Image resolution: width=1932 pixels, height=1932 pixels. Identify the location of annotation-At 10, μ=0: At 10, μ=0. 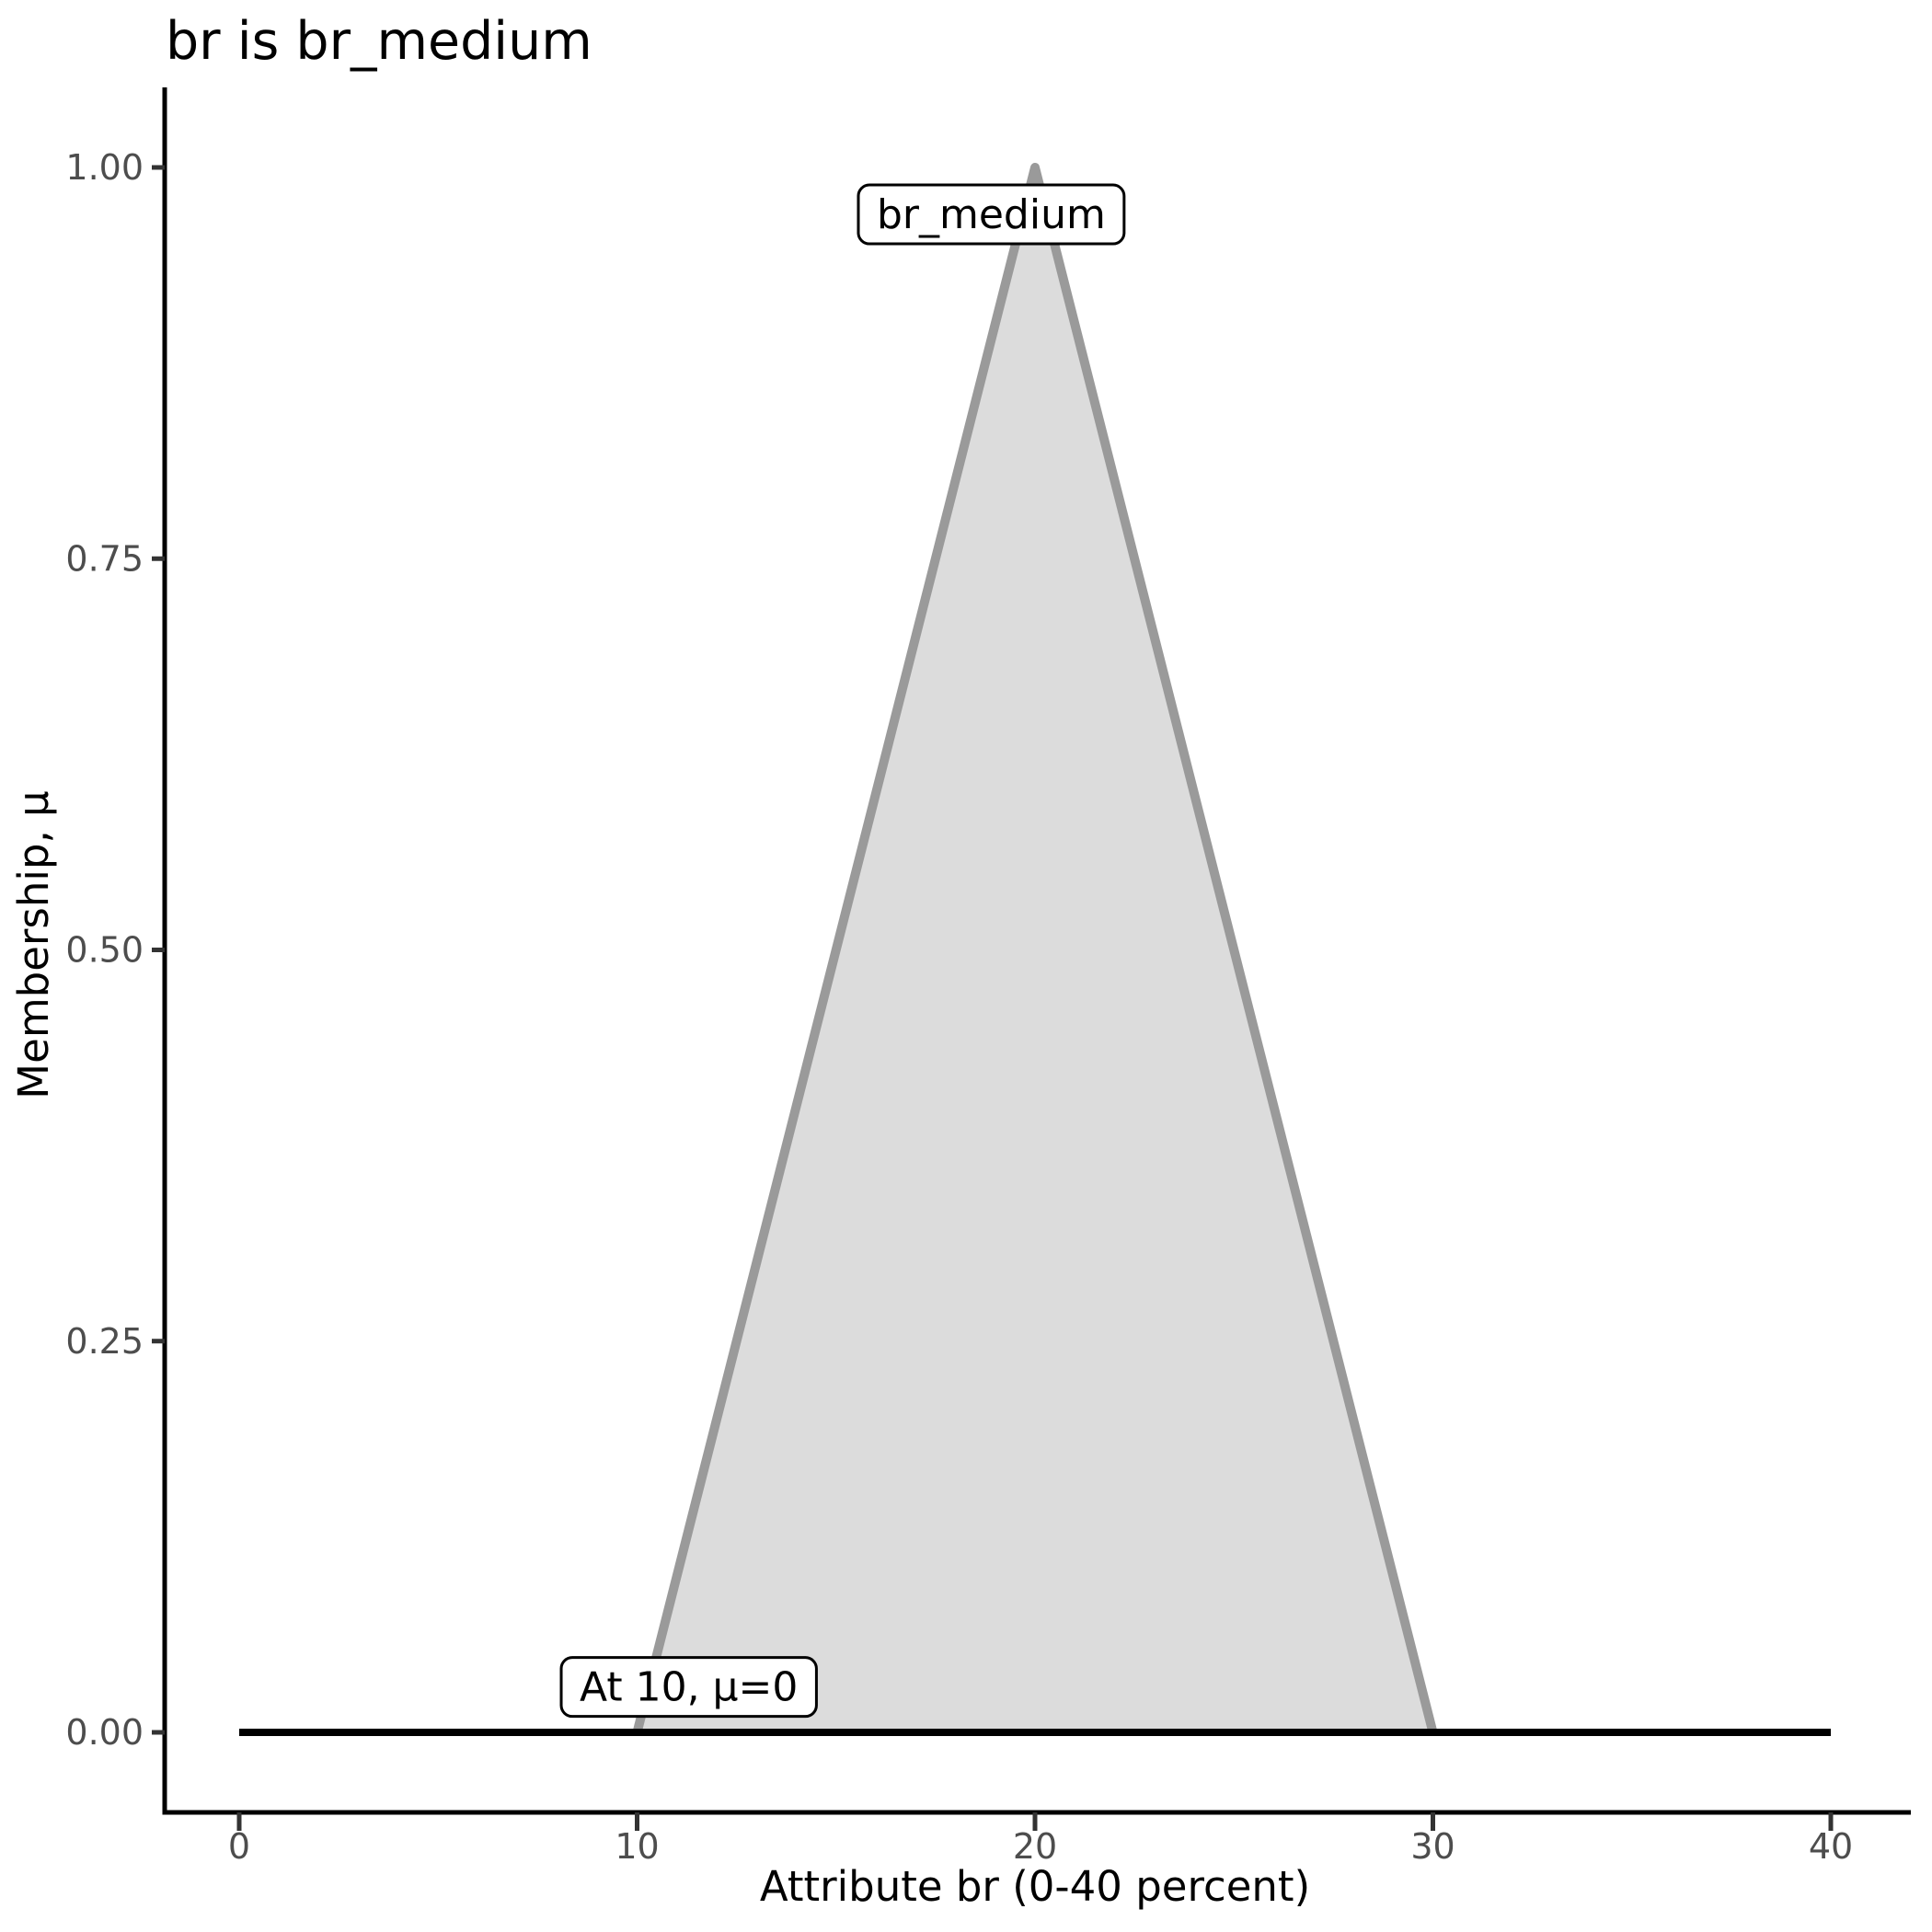
(688, 1687).